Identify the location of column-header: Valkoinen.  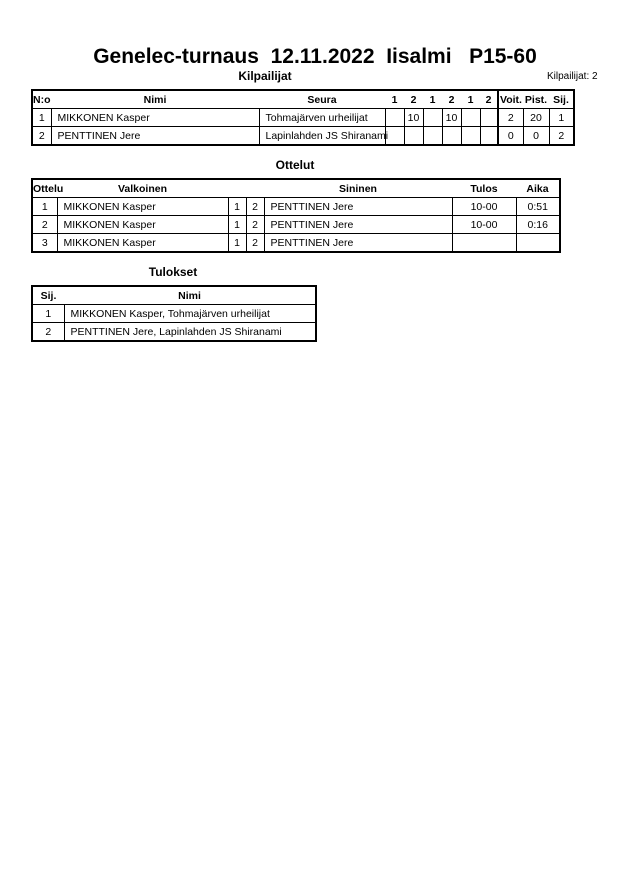
(142, 188).